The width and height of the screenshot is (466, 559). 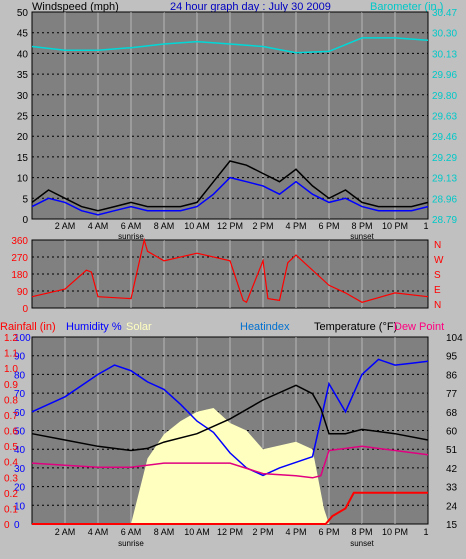 What do you see at coordinates (25, 199) in the screenshot?
I see `wind-tick-label: 5` at bounding box center [25, 199].